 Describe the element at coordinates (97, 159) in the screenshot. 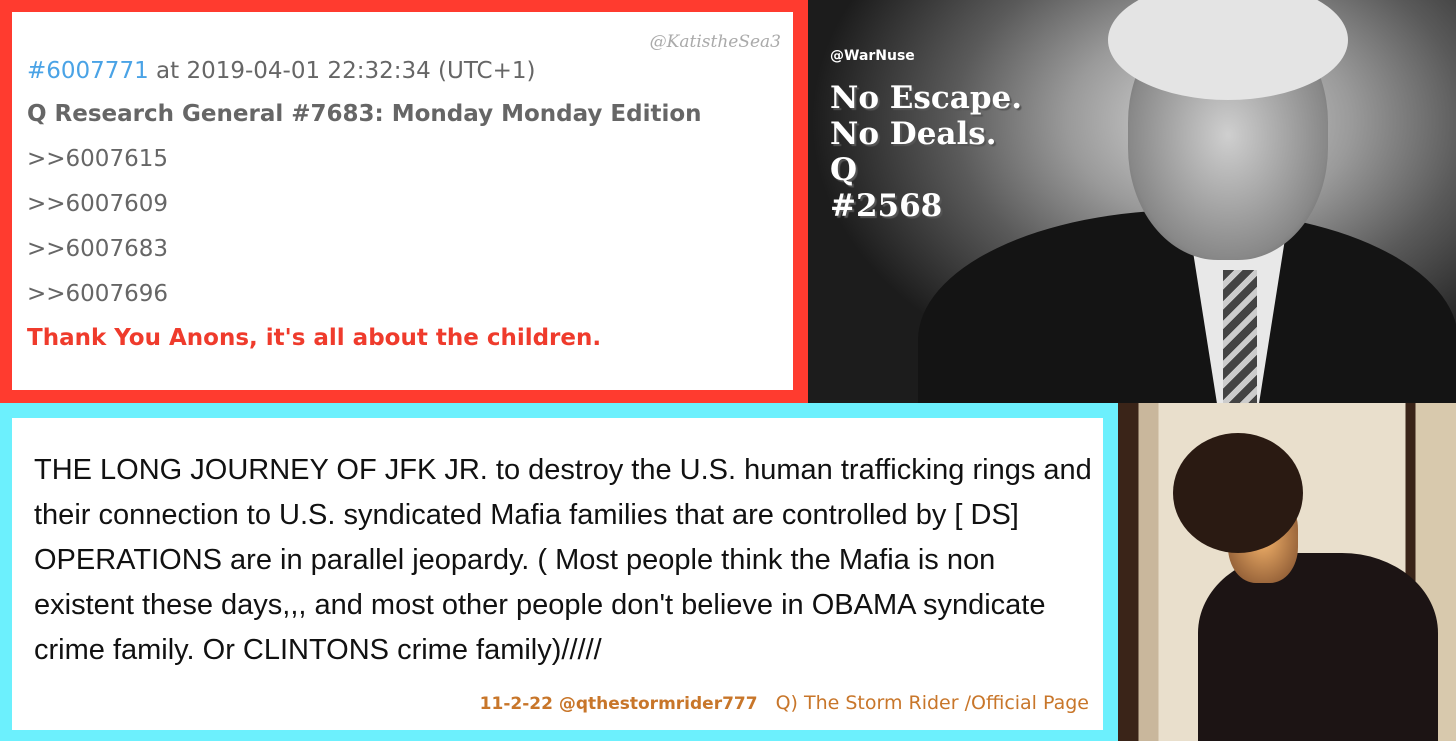

I see `post-ref: >>6007615` at that location.